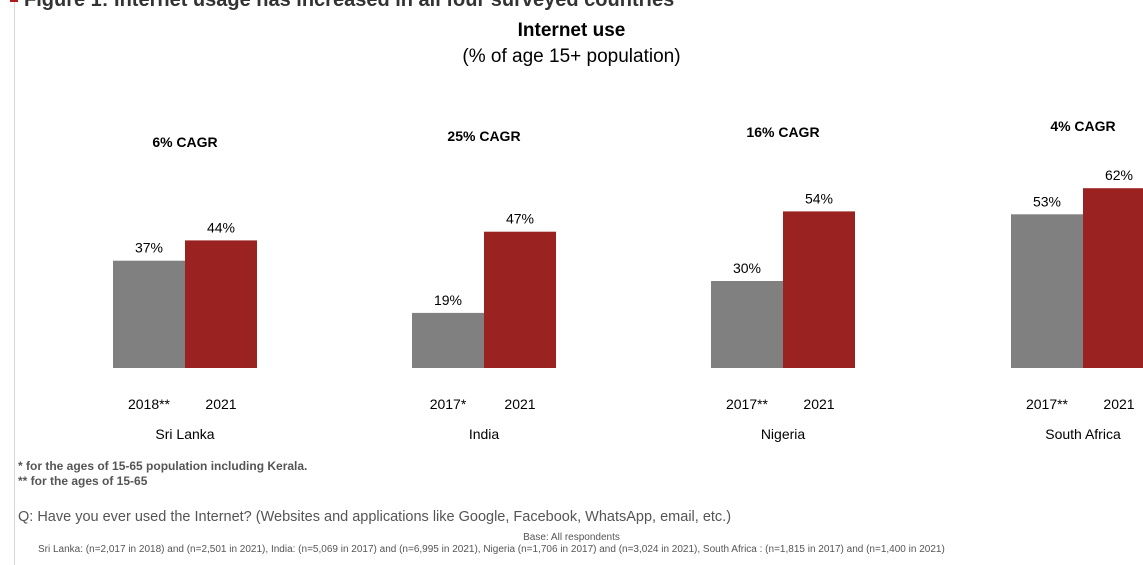  What do you see at coordinates (1047, 404) in the screenshot?
I see `year-label-south-africa-2017: 2017**` at bounding box center [1047, 404].